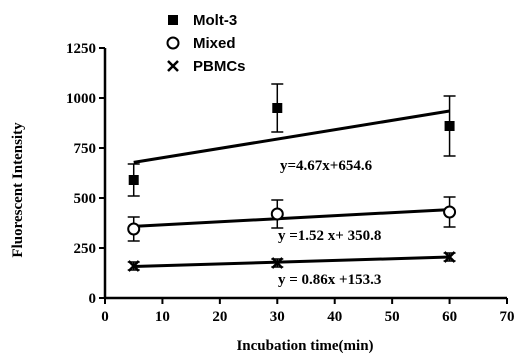  Describe the element at coordinates (85, 249) in the screenshot. I see `y-tick-label: 250` at that location.